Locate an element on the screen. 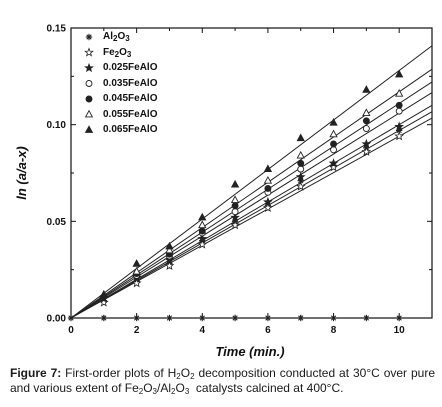  y-tick-label: 0.15 is located at coordinates (57, 29).